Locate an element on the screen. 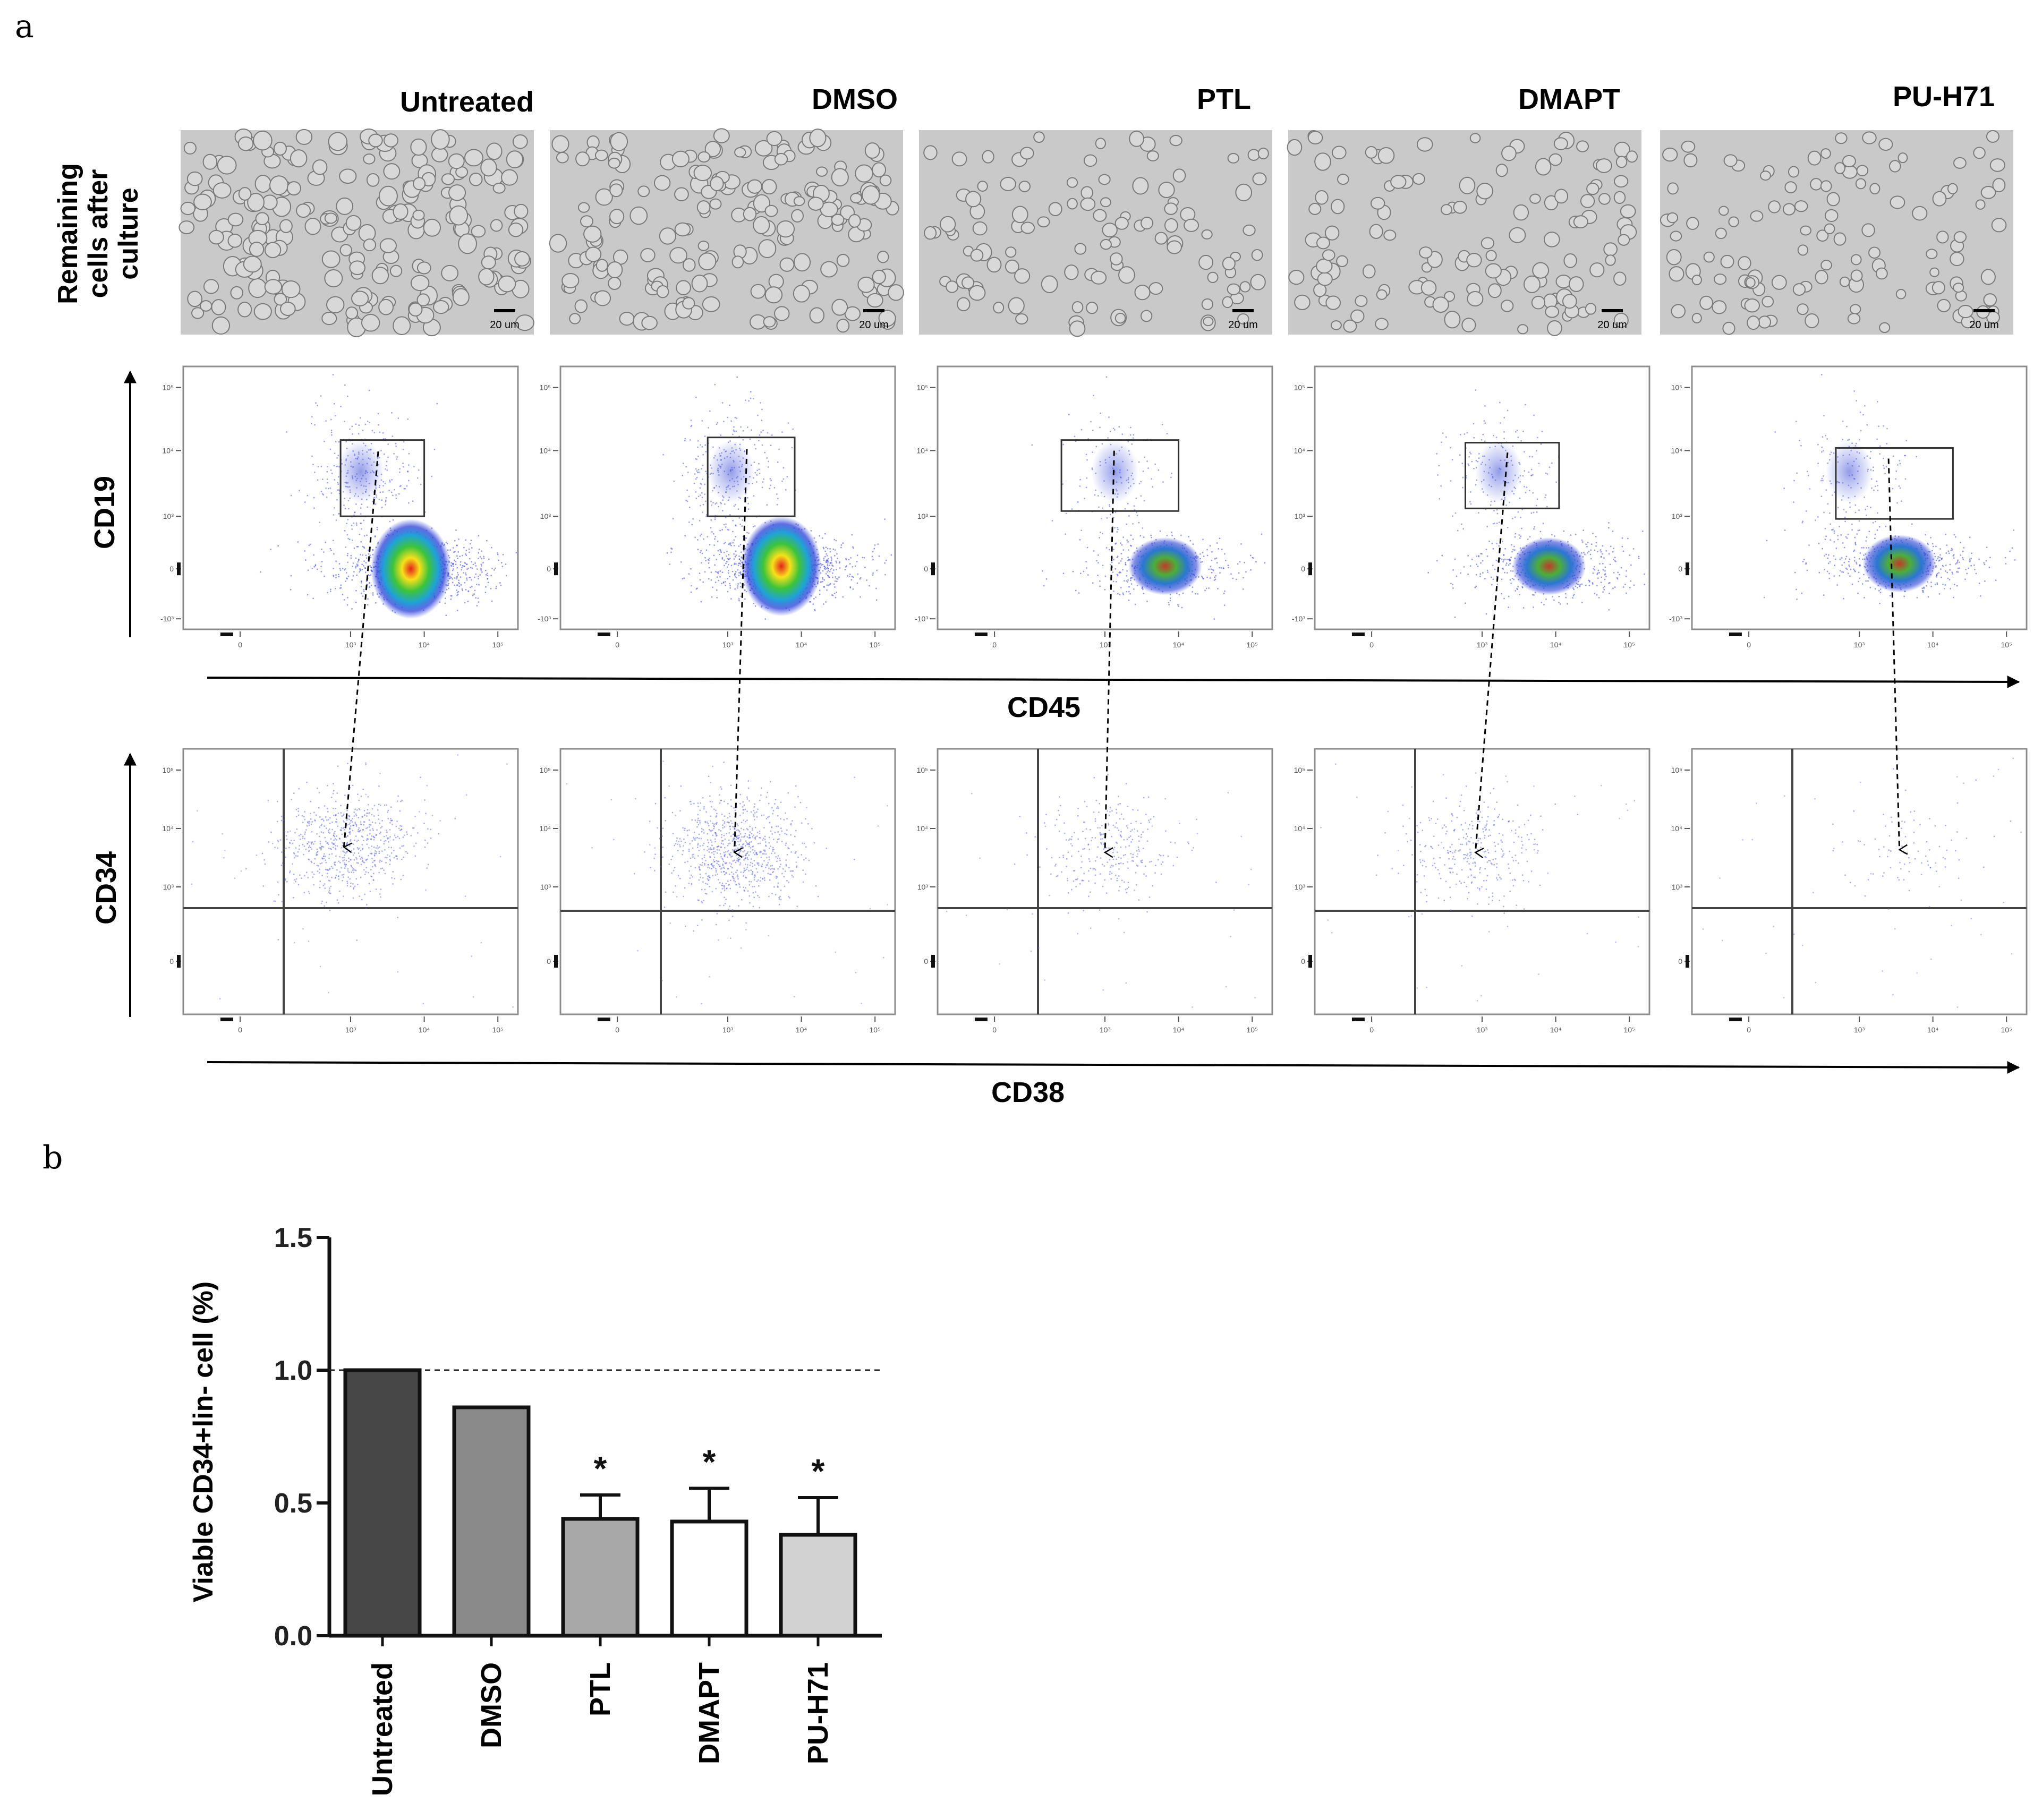  condition-header-untreated: Untreated is located at coordinates (467, 102).